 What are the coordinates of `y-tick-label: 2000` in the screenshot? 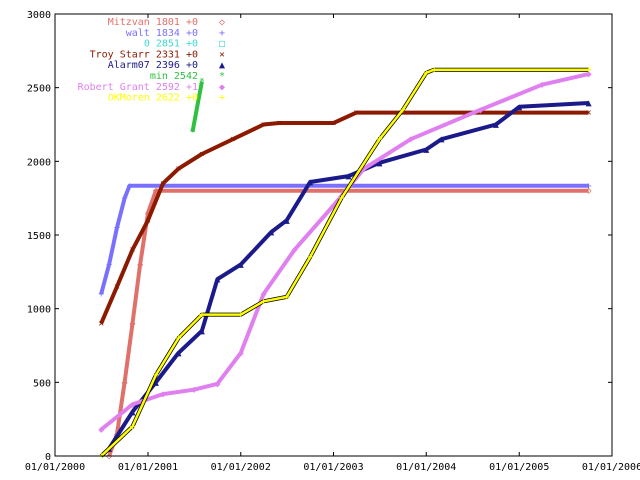 It's located at (39, 162).